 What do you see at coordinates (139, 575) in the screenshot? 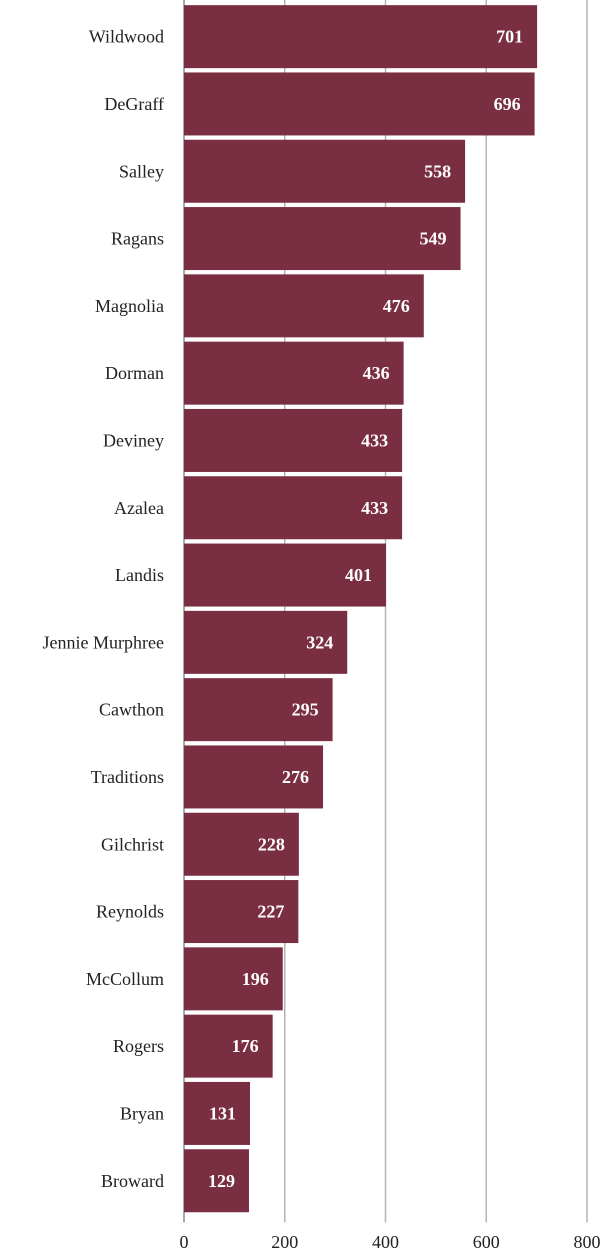
I see `category-label: Landis` at bounding box center [139, 575].